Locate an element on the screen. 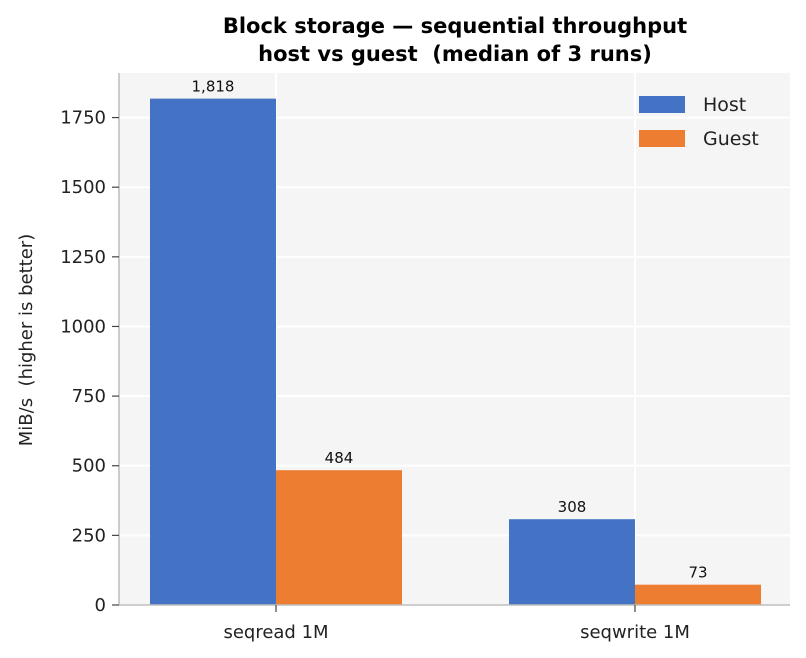 The image size is (806, 658). data-label-guest-0: 484 is located at coordinates (339, 458).